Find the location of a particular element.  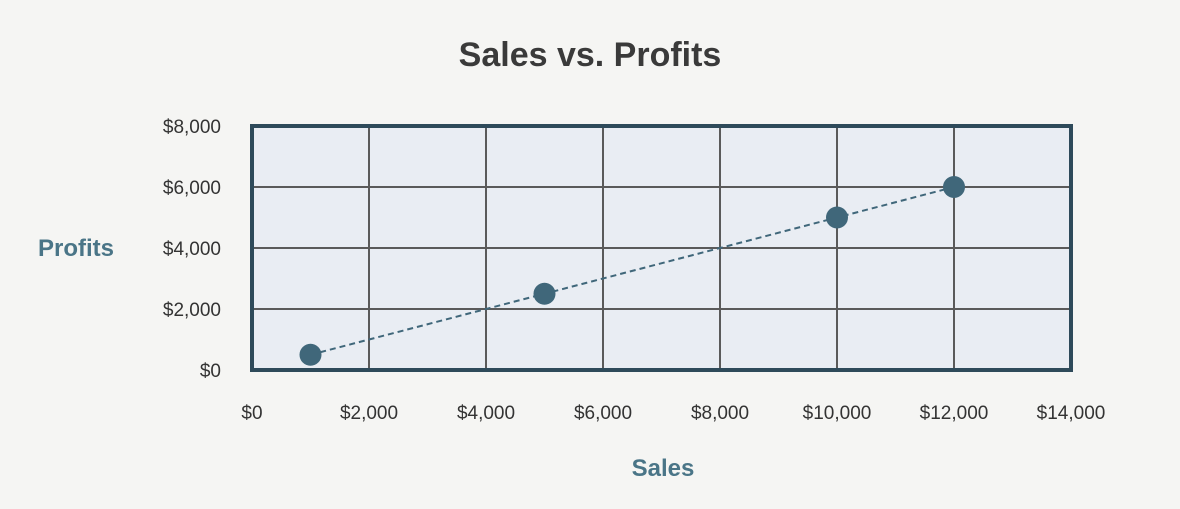

y-tick-labels: $0 $2,000 $4,000 $6,000 $8,000 is located at coordinates (192, 249).